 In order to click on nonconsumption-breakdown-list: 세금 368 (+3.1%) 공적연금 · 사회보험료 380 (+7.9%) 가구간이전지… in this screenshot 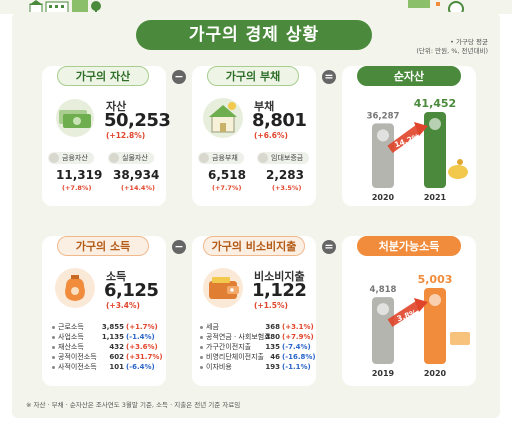, I will do `click(258, 347)`.